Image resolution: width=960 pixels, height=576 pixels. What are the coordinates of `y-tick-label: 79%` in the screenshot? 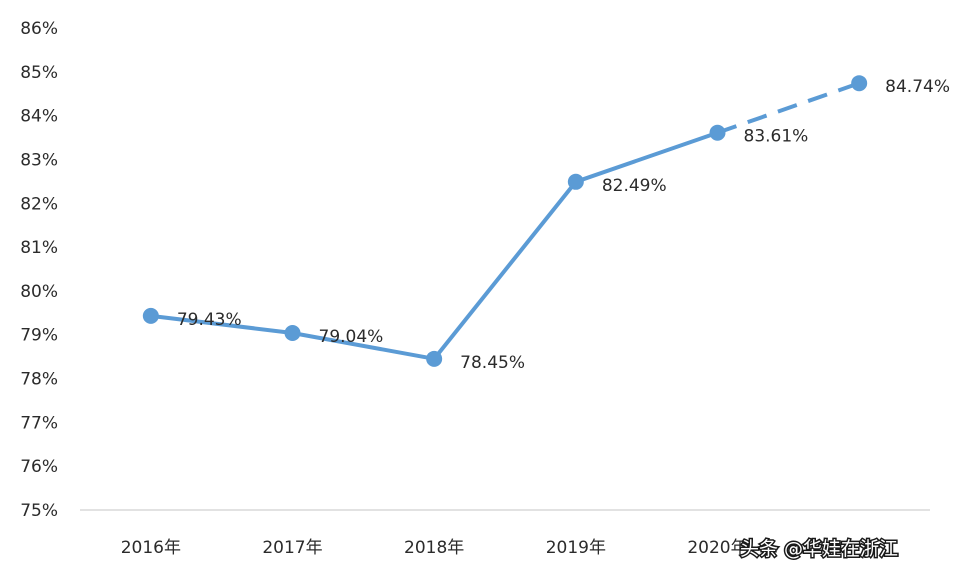 It's located at (39, 336).